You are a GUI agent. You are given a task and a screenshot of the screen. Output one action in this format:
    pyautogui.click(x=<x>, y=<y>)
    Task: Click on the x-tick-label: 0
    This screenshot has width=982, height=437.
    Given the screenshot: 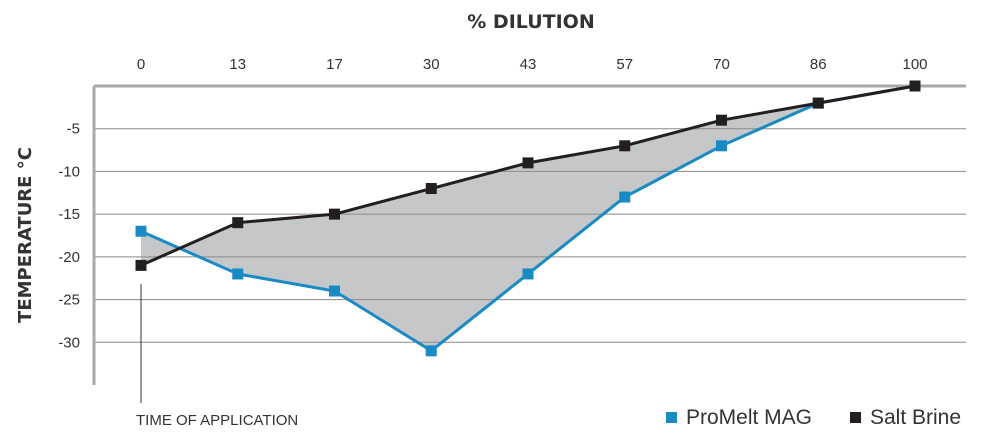 What is the action you would take?
    pyautogui.click(x=141, y=64)
    